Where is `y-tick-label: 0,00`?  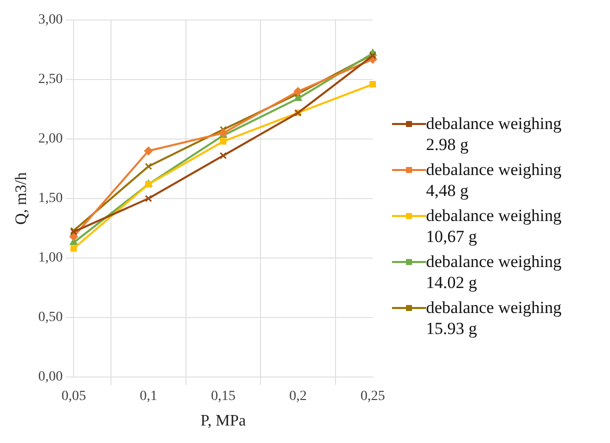 y-tick-label: 0,00 is located at coordinates (50, 377).